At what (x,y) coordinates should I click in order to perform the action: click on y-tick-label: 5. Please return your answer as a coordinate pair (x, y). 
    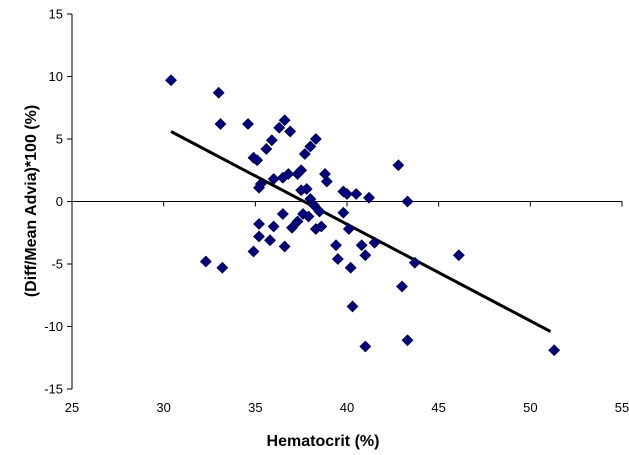
    Looking at the image, I should click on (59, 139).